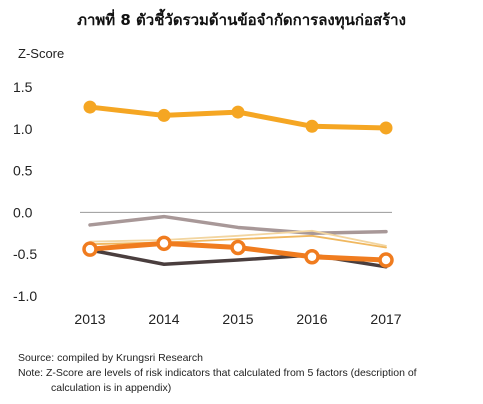 The width and height of the screenshot is (483, 404). What do you see at coordinates (23, 171) in the screenshot?
I see `y-tick-label: 0.5` at bounding box center [23, 171].